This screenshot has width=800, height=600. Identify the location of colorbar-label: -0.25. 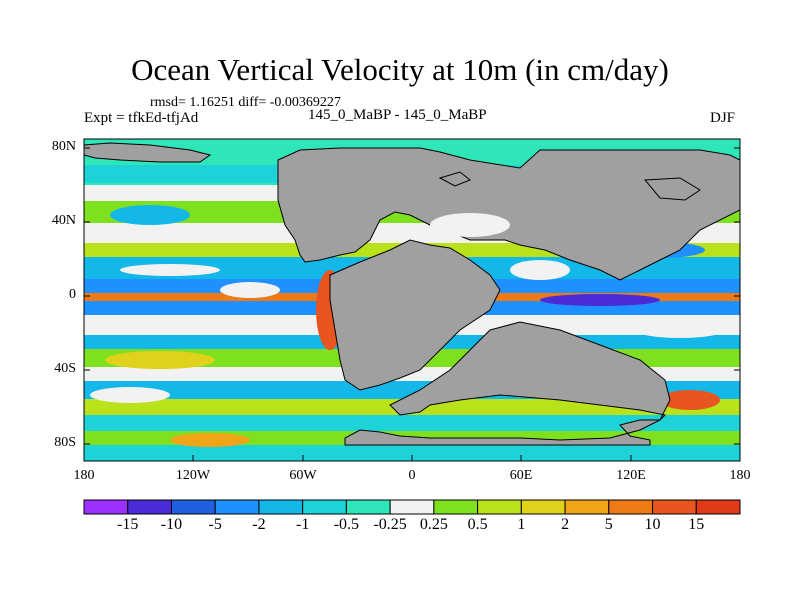
(390, 524).